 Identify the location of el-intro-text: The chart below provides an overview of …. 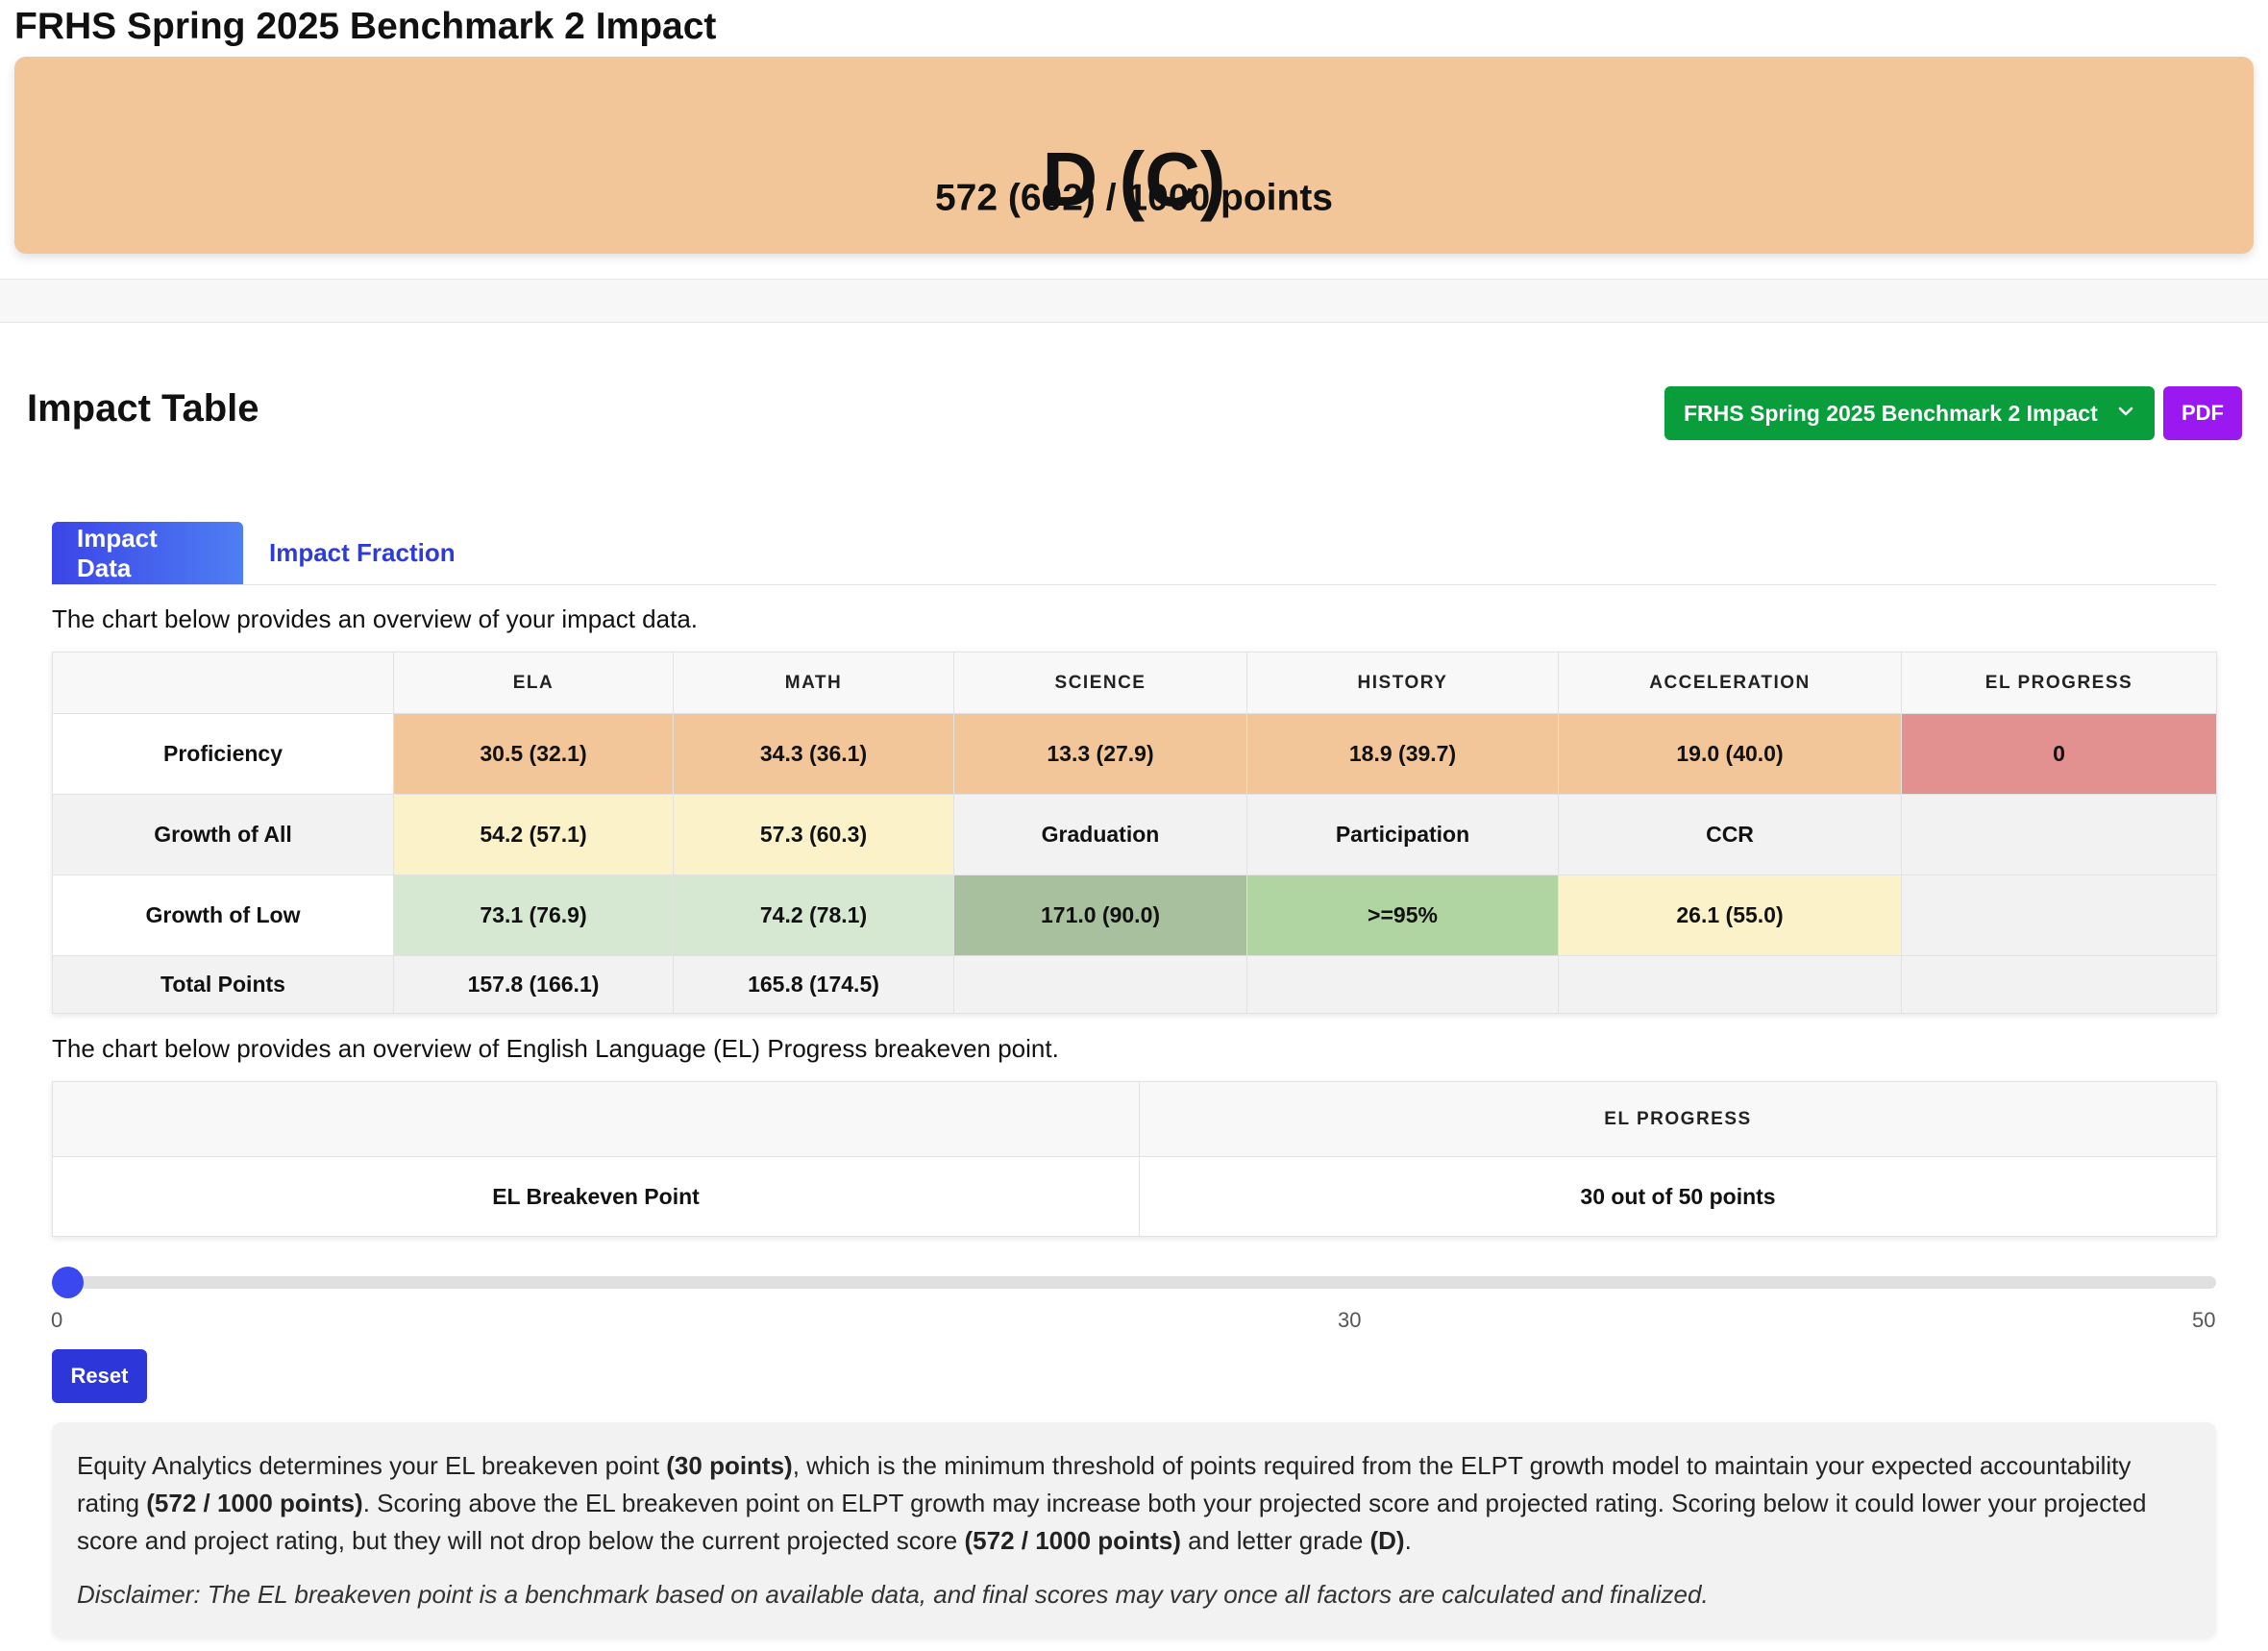
(555, 1048).